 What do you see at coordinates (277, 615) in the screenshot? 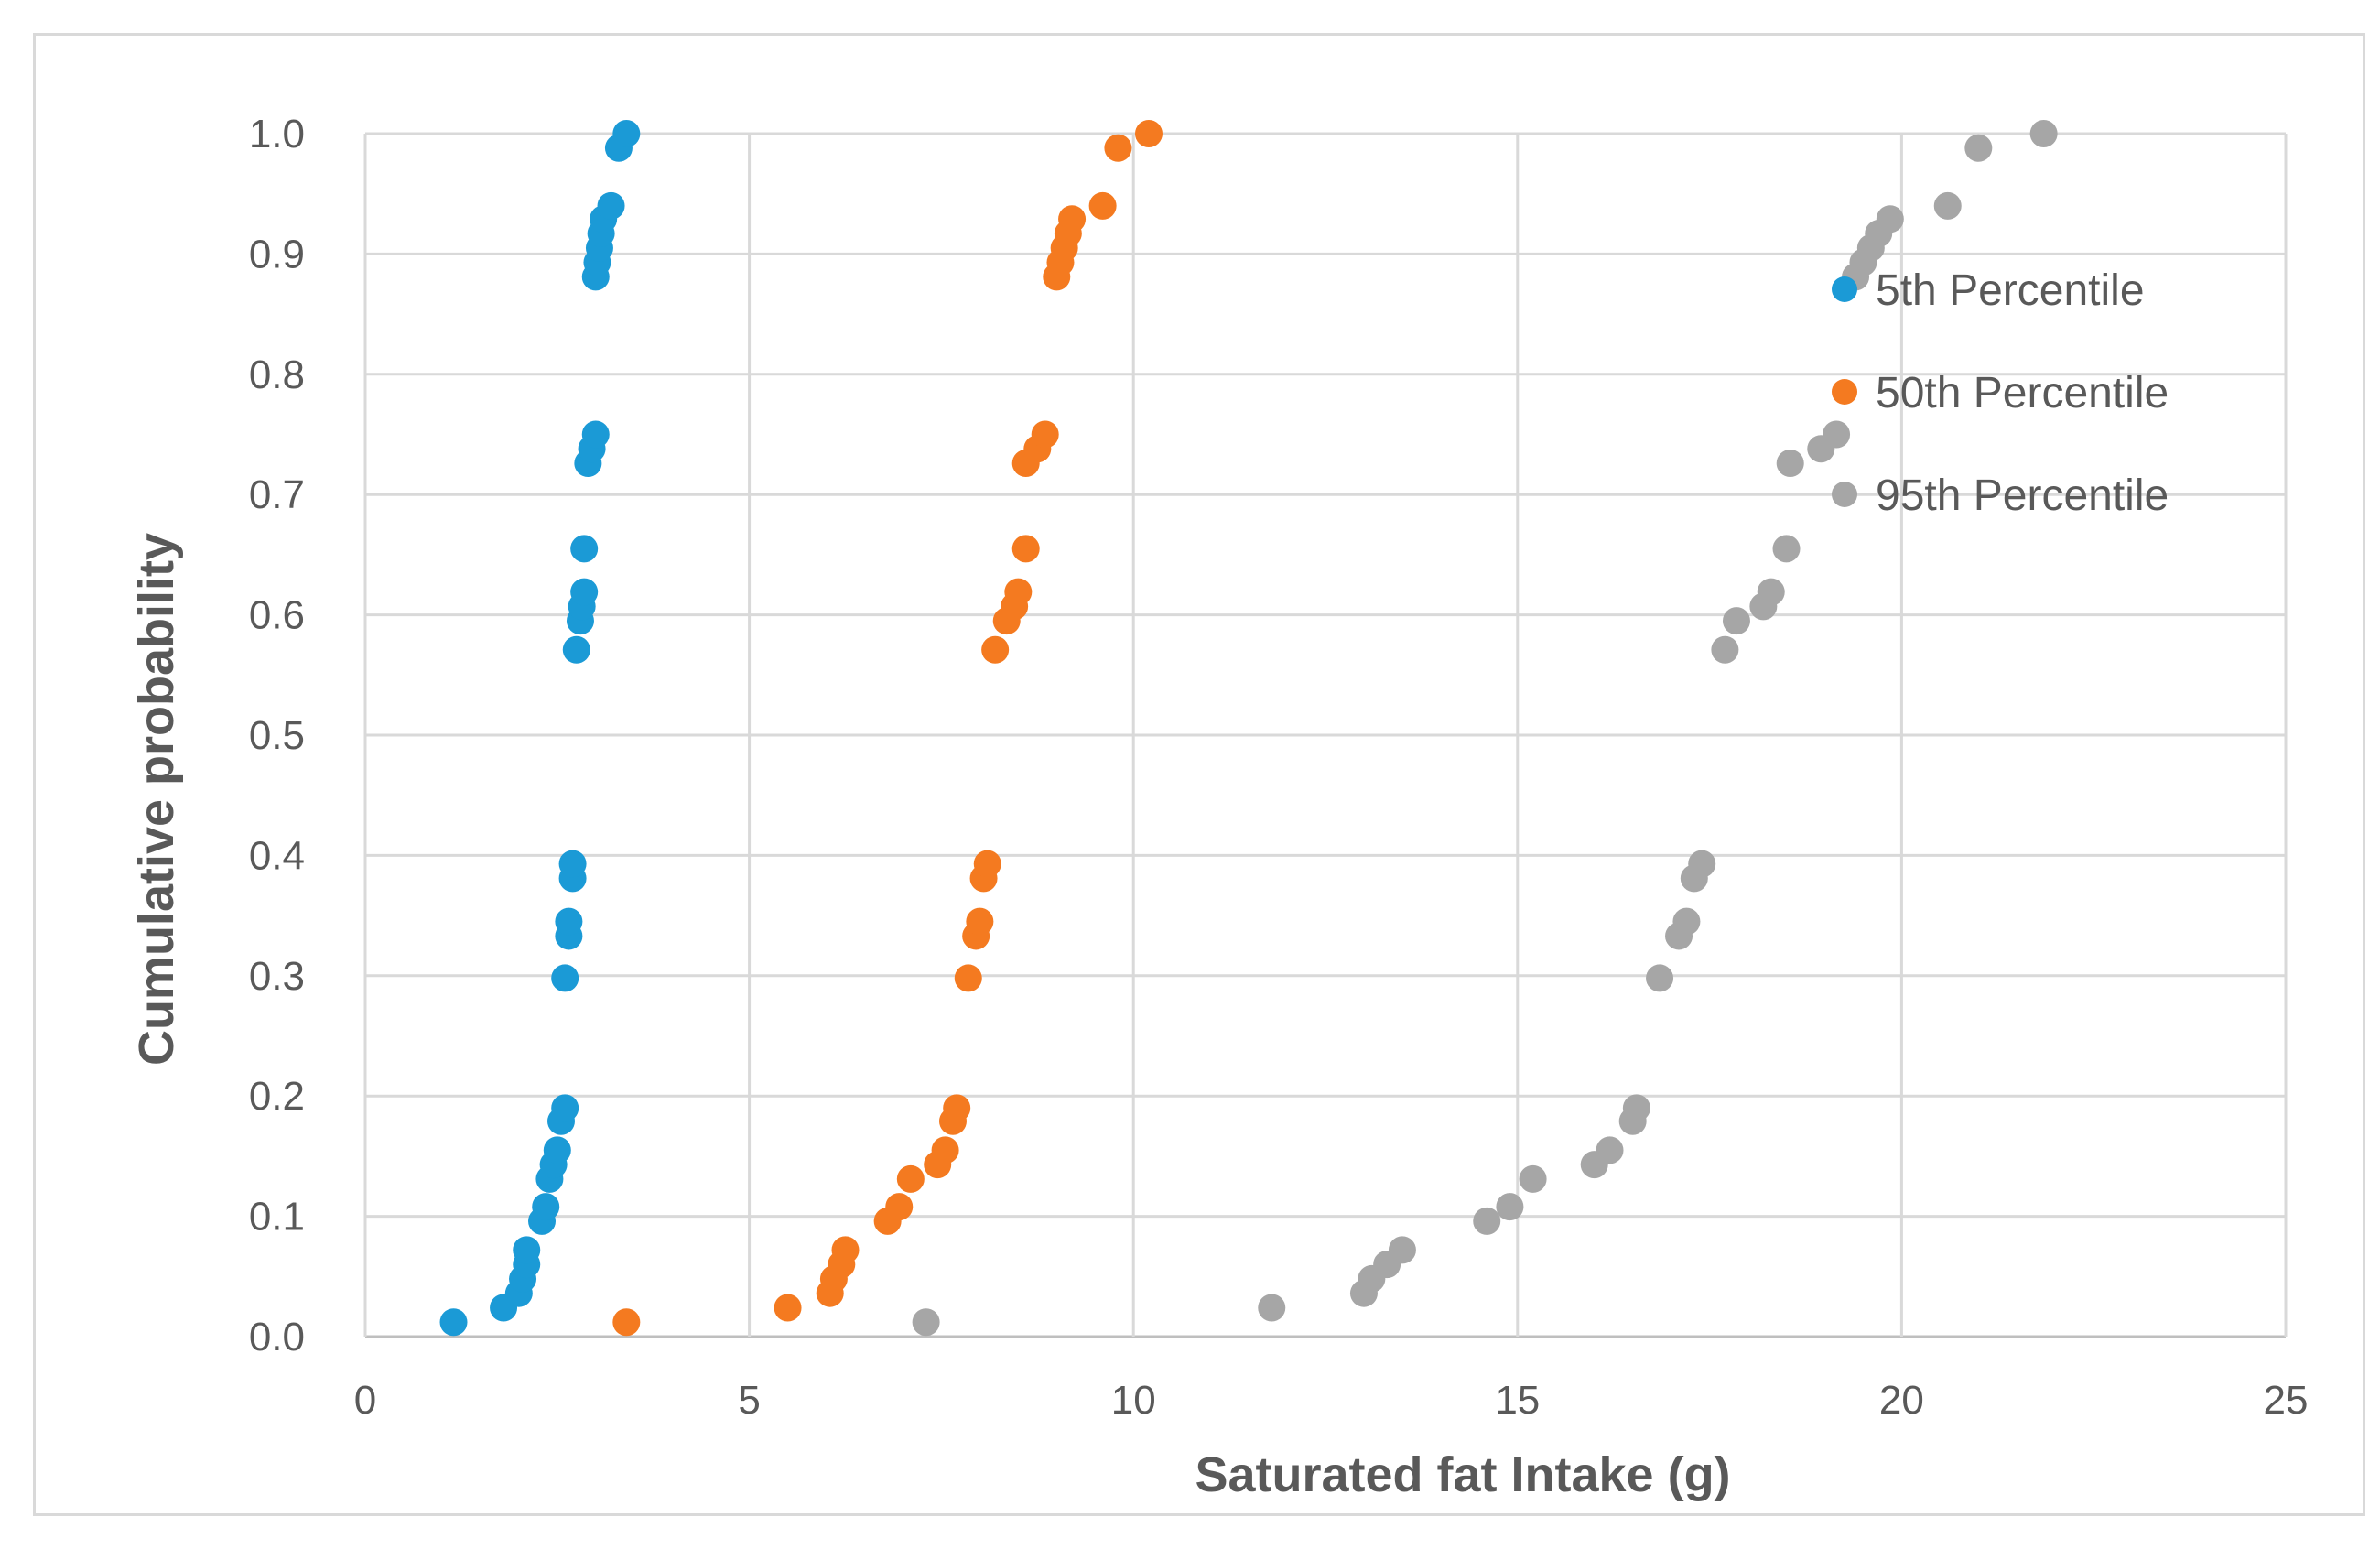
I see `y-tick-label: 0.6` at bounding box center [277, 615].